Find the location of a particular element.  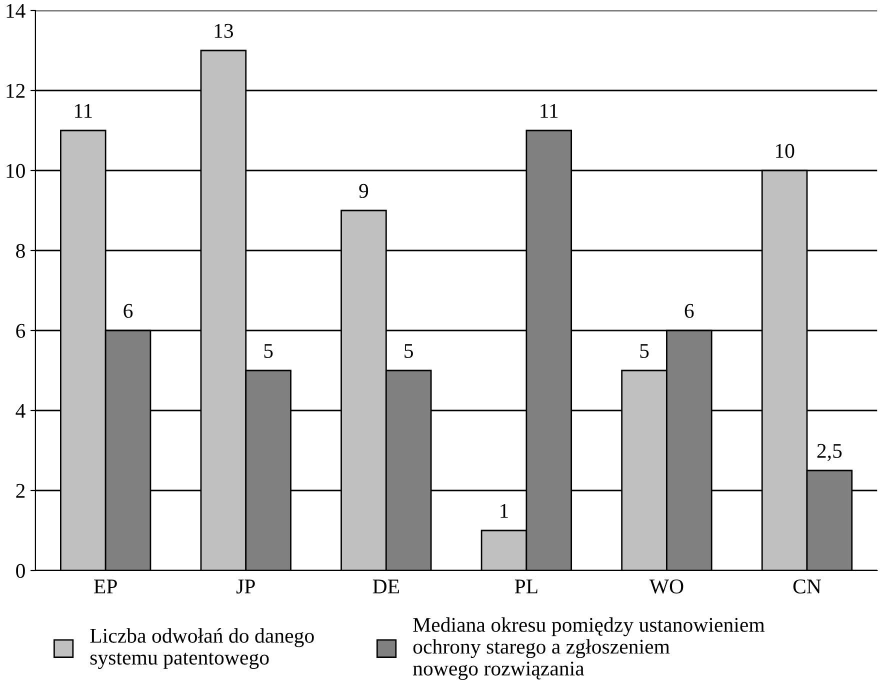

x-tick-label: CN is located at coordinates (807, 586).